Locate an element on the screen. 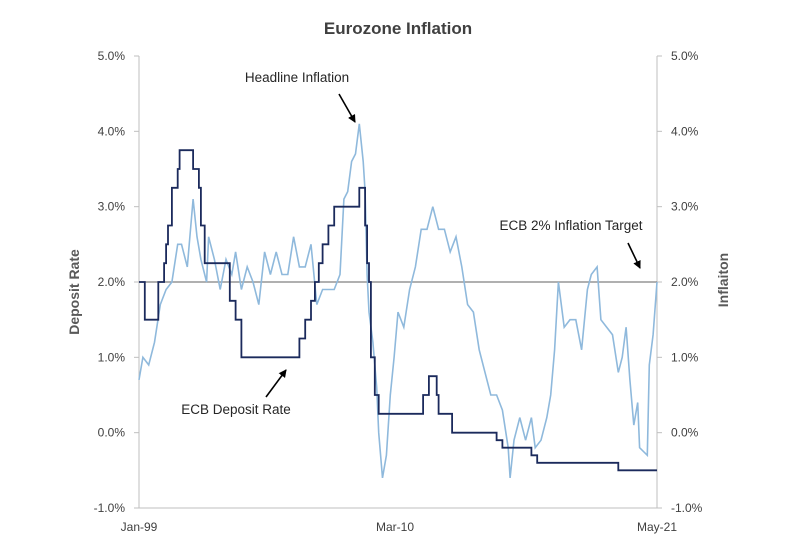 This screenshot has width=810, height=551. annotation-arrow-headline-inflation is located at coordinates (347, 108).